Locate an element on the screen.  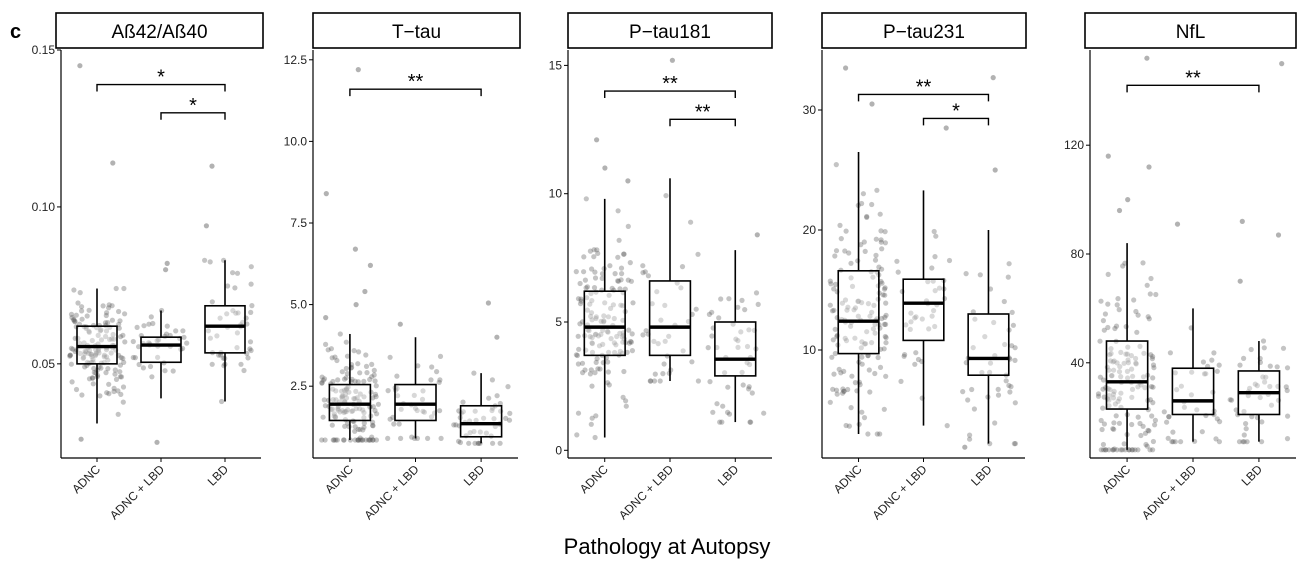
box-iqr is located at coordinates (988, 345).